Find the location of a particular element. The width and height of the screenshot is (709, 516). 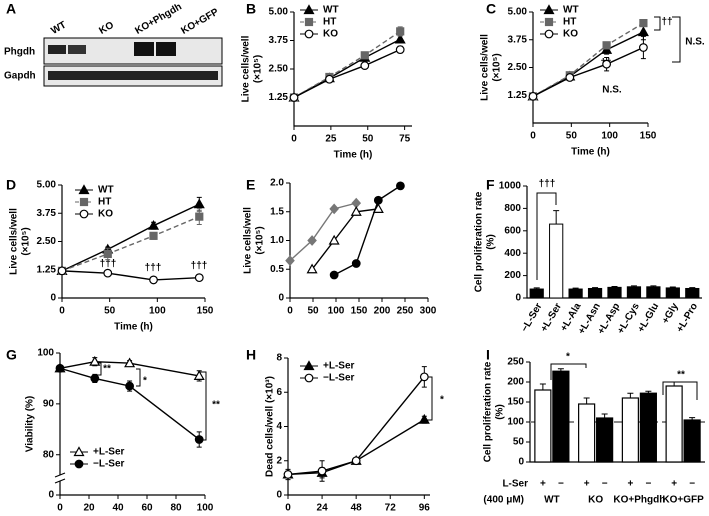

x-tick-label: 200 is located at coordinates (382, 311).